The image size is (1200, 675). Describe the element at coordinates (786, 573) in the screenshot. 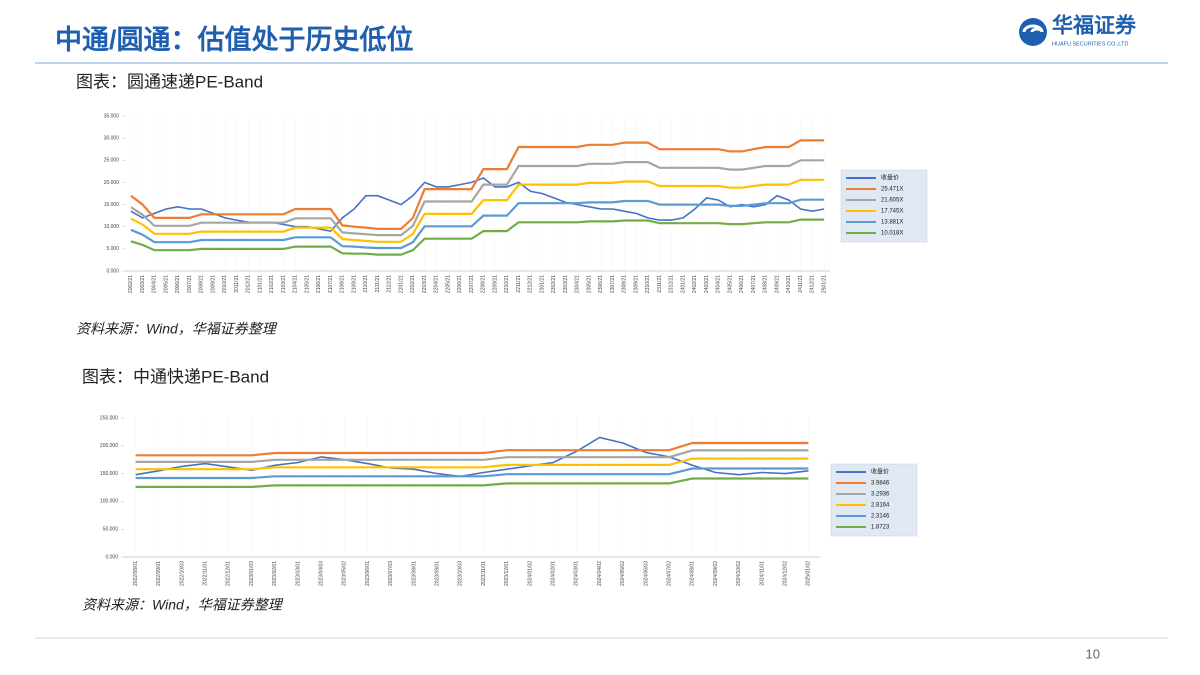

I see `x-tick-label: 2024/12/02` at that location.